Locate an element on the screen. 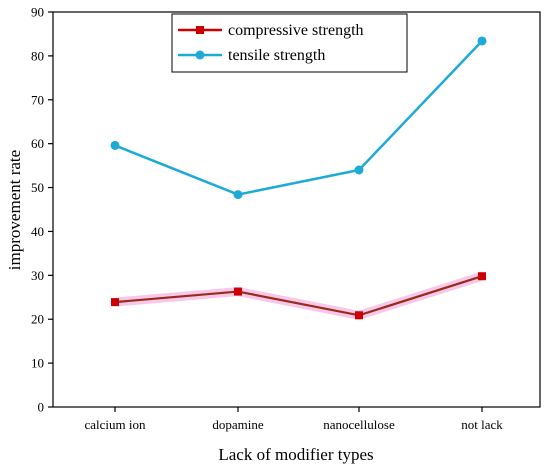 This screenshot has width=550, height=470. x-tick-label: nanocellulose is located at coordinates (359, 424).